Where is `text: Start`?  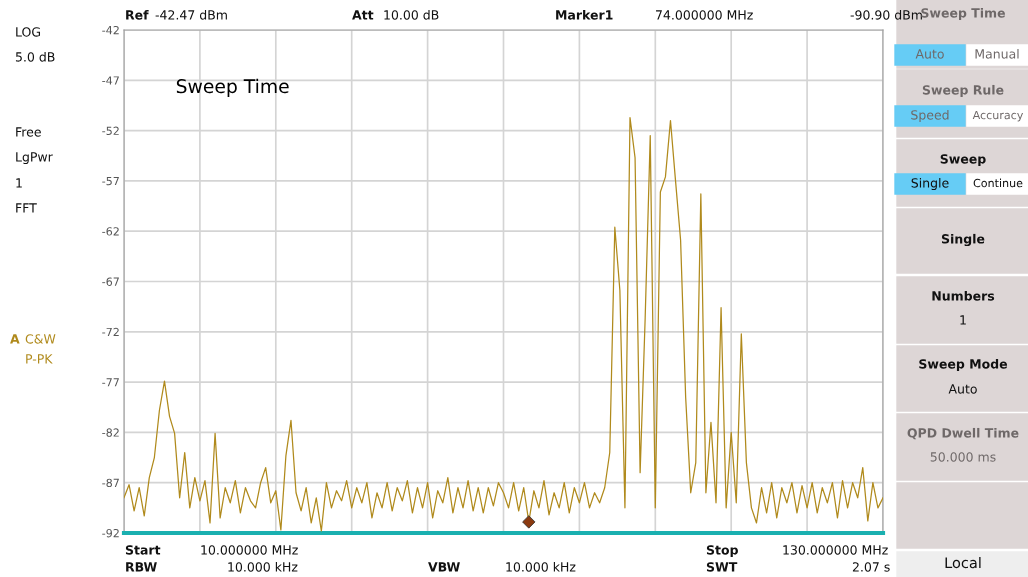
text: Start is located at coordinates (143, 550).